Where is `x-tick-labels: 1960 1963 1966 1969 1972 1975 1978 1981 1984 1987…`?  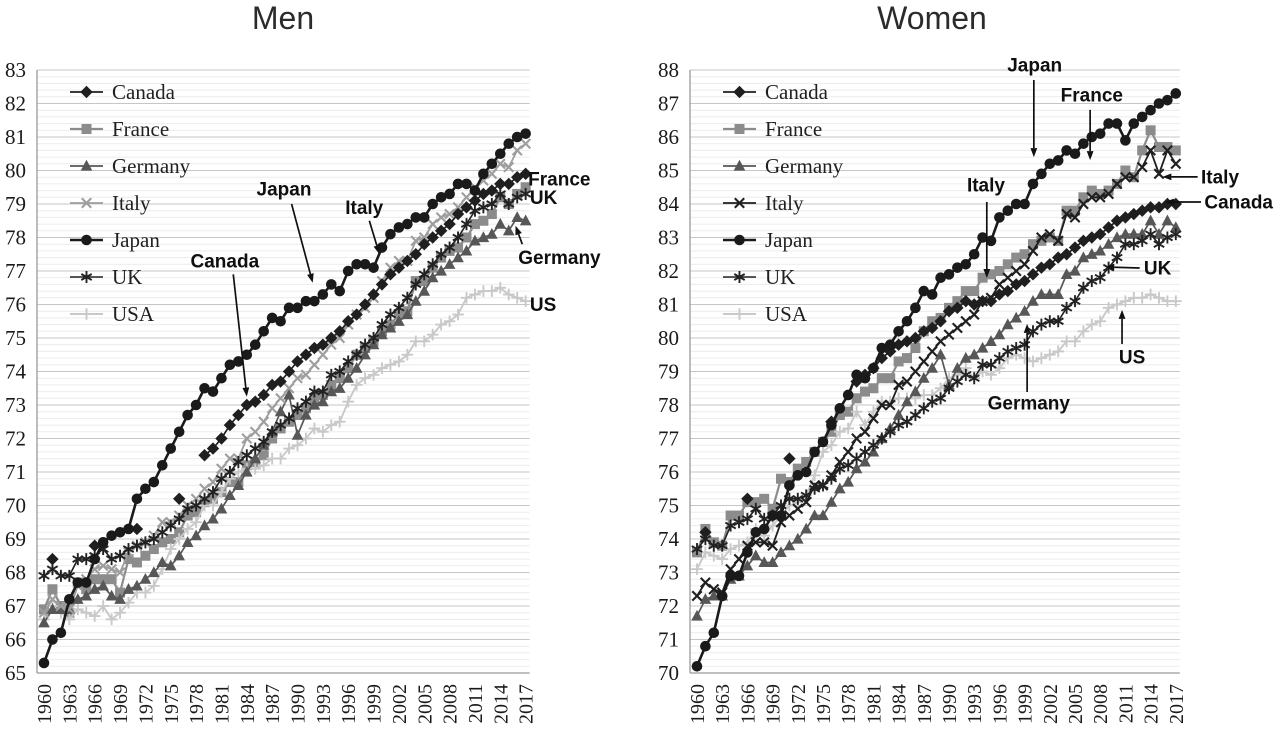 x-tick-labels: 1960 1963 1966 1969 1972 1975 1978 1981 1984 1987… is located at coordinates (937, 704).